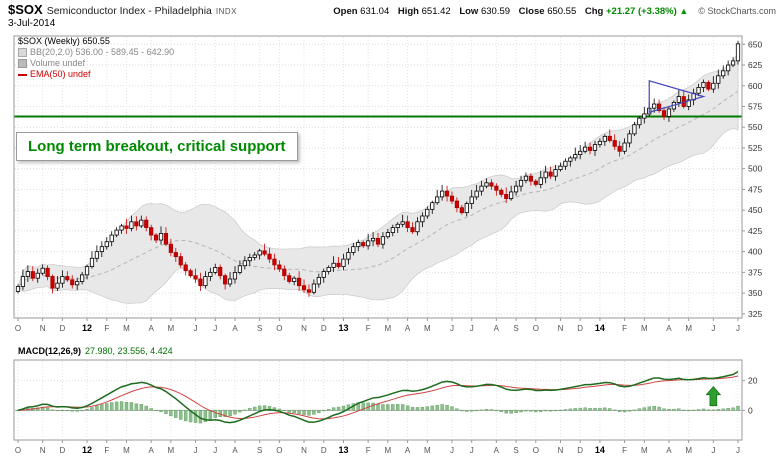 This screenshot has width=780, height=465. I want to click on svg-text: 0, so click(750, 410).